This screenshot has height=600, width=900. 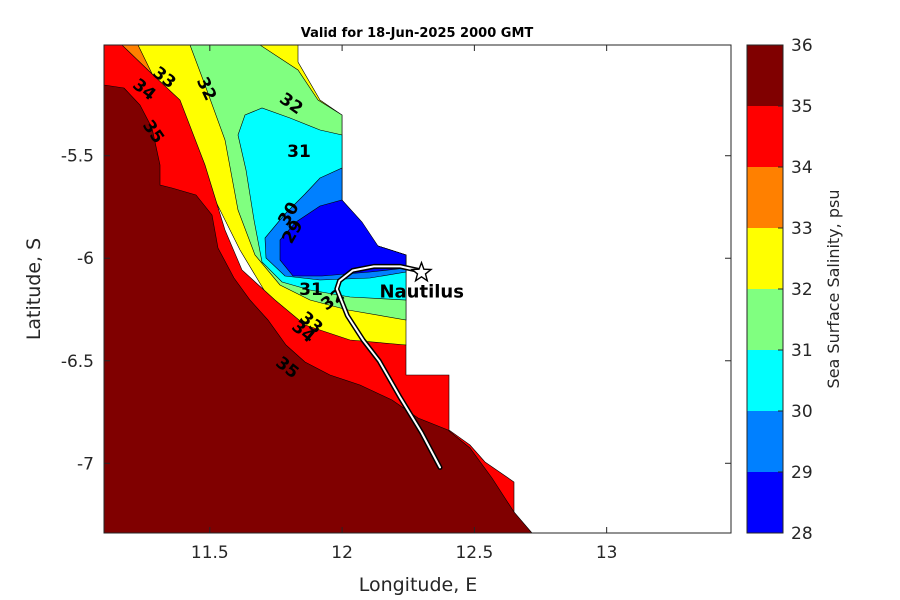 I want to click on colorbar-tick-label: 29, so click(x=802, y=473).